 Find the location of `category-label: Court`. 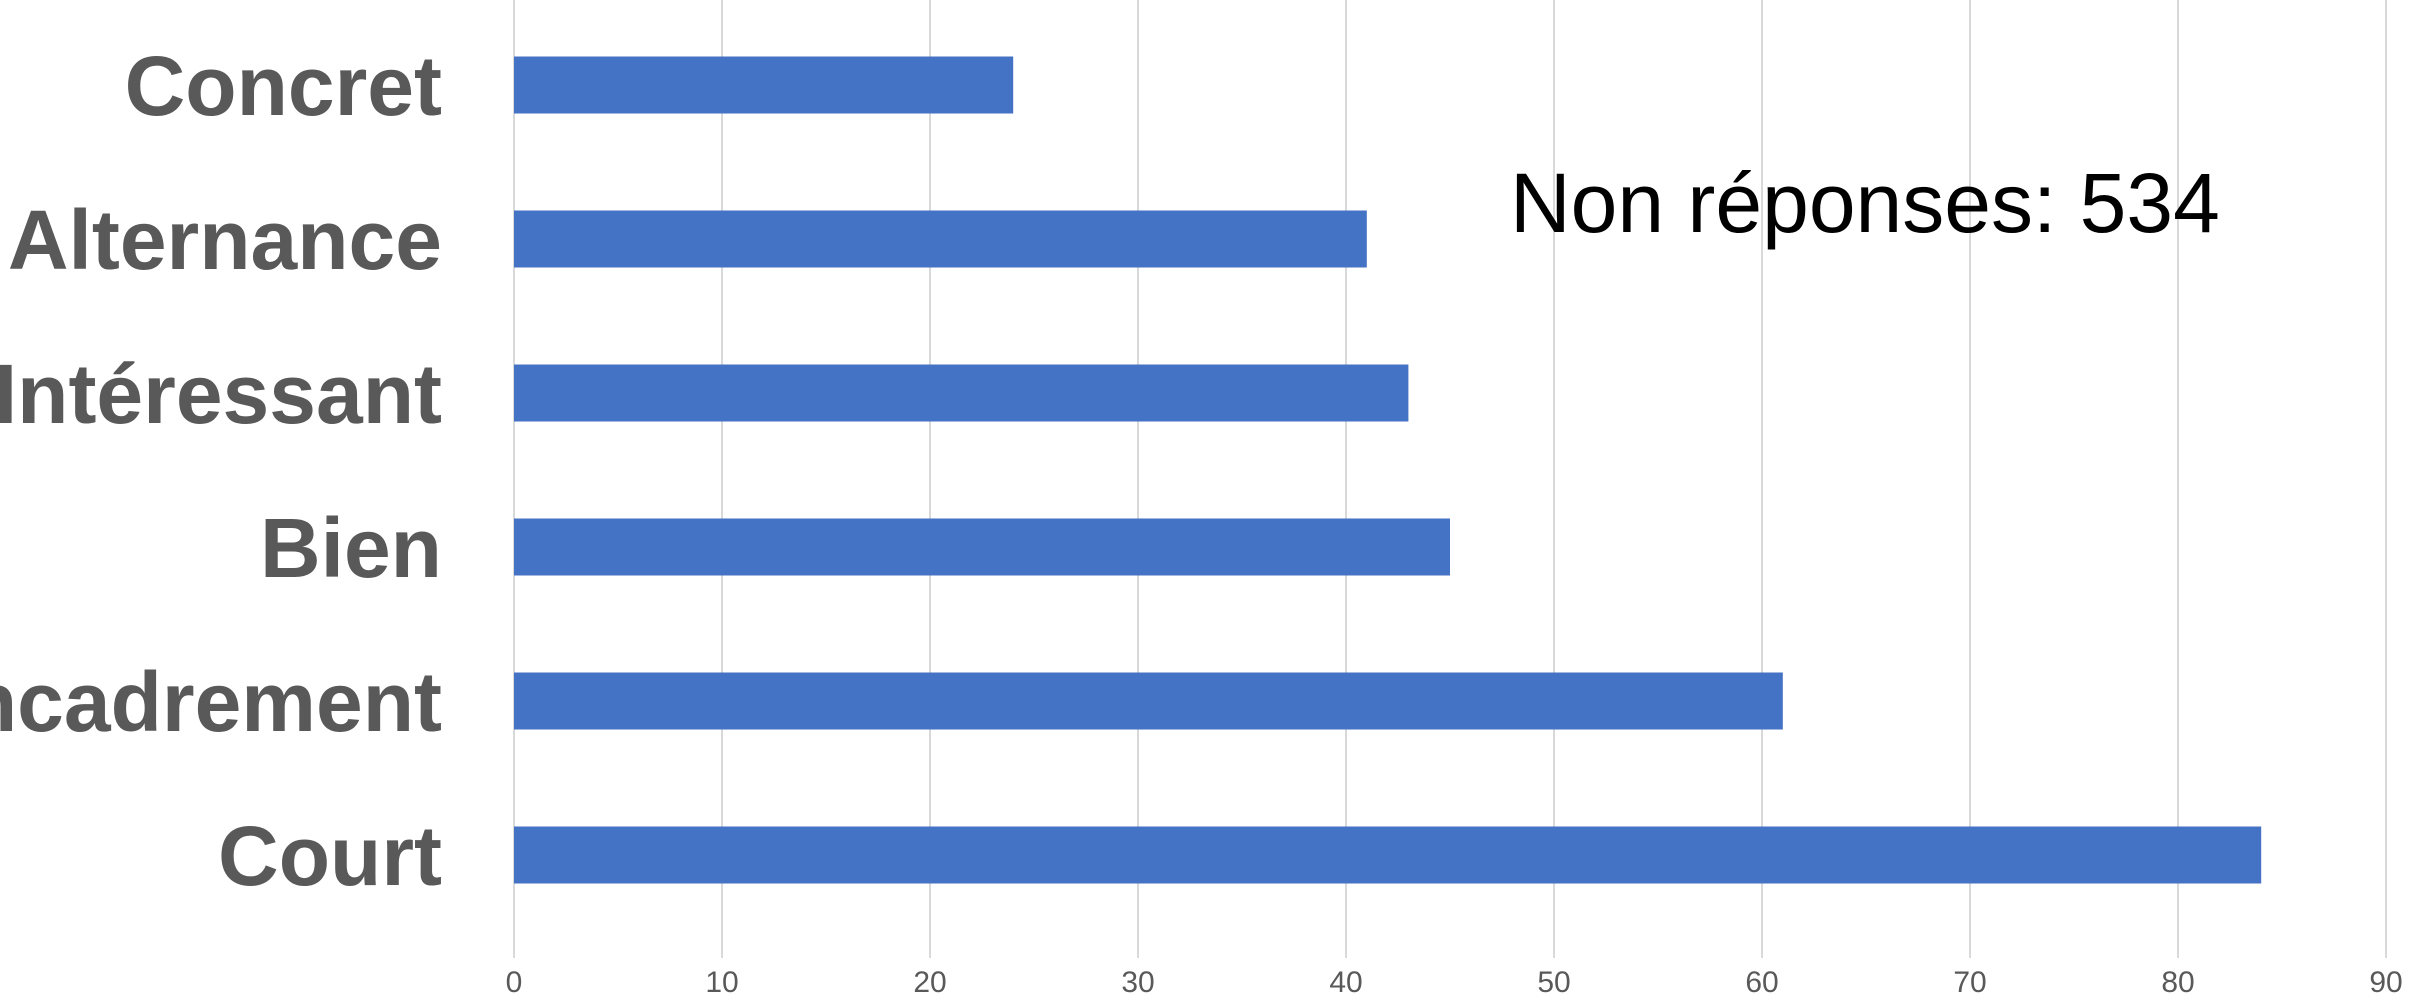

category-label: Court is located at coordinates (330, 856).